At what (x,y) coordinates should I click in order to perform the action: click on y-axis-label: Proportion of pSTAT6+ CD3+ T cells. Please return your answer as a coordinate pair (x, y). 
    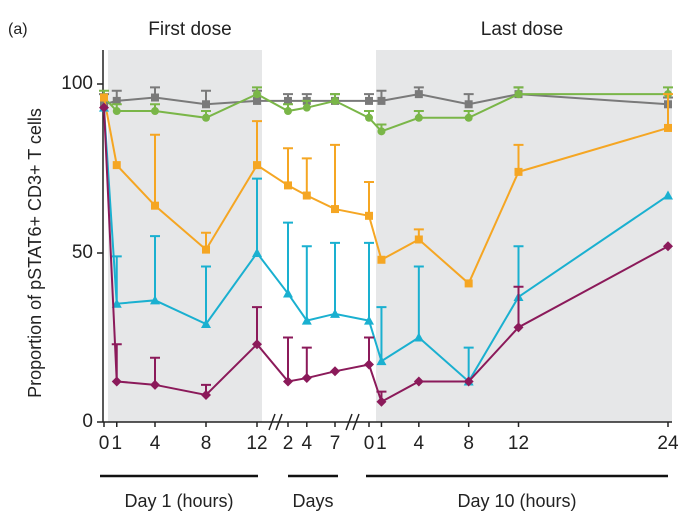
    Looking at the image, I should click on (35, 253).